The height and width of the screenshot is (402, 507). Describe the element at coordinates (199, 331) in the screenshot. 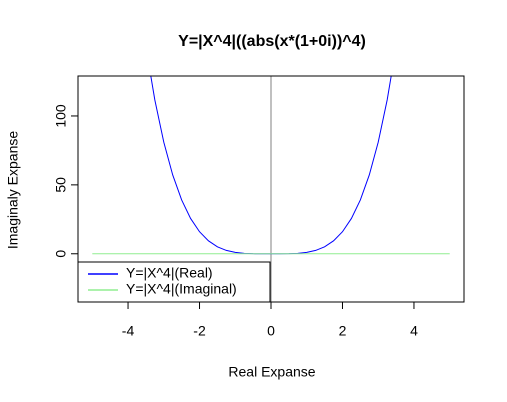

I see `x-tick-label: -2` at that location.